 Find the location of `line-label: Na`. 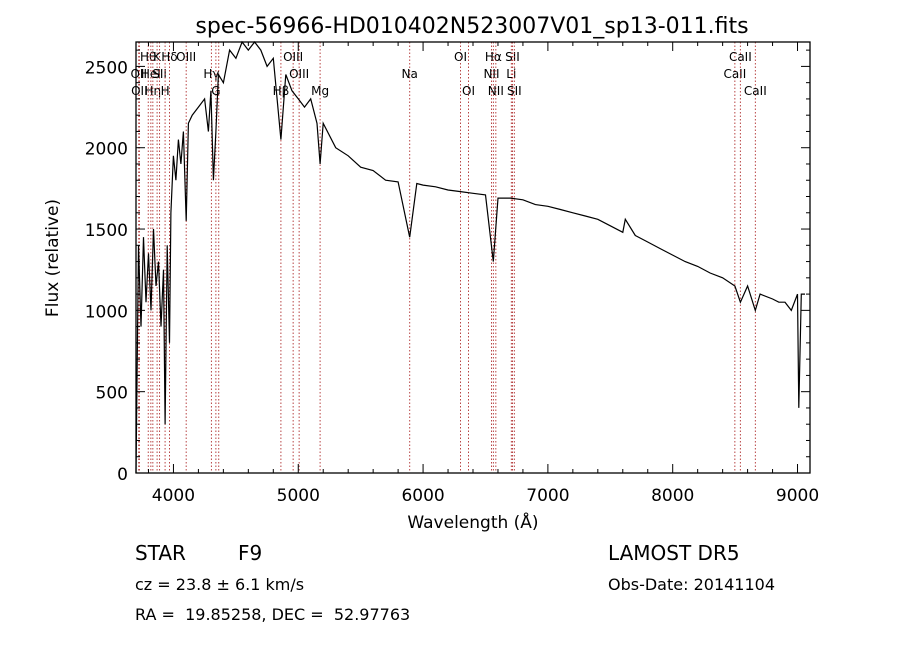

line-label: Na is located at coordinates (410, 74).